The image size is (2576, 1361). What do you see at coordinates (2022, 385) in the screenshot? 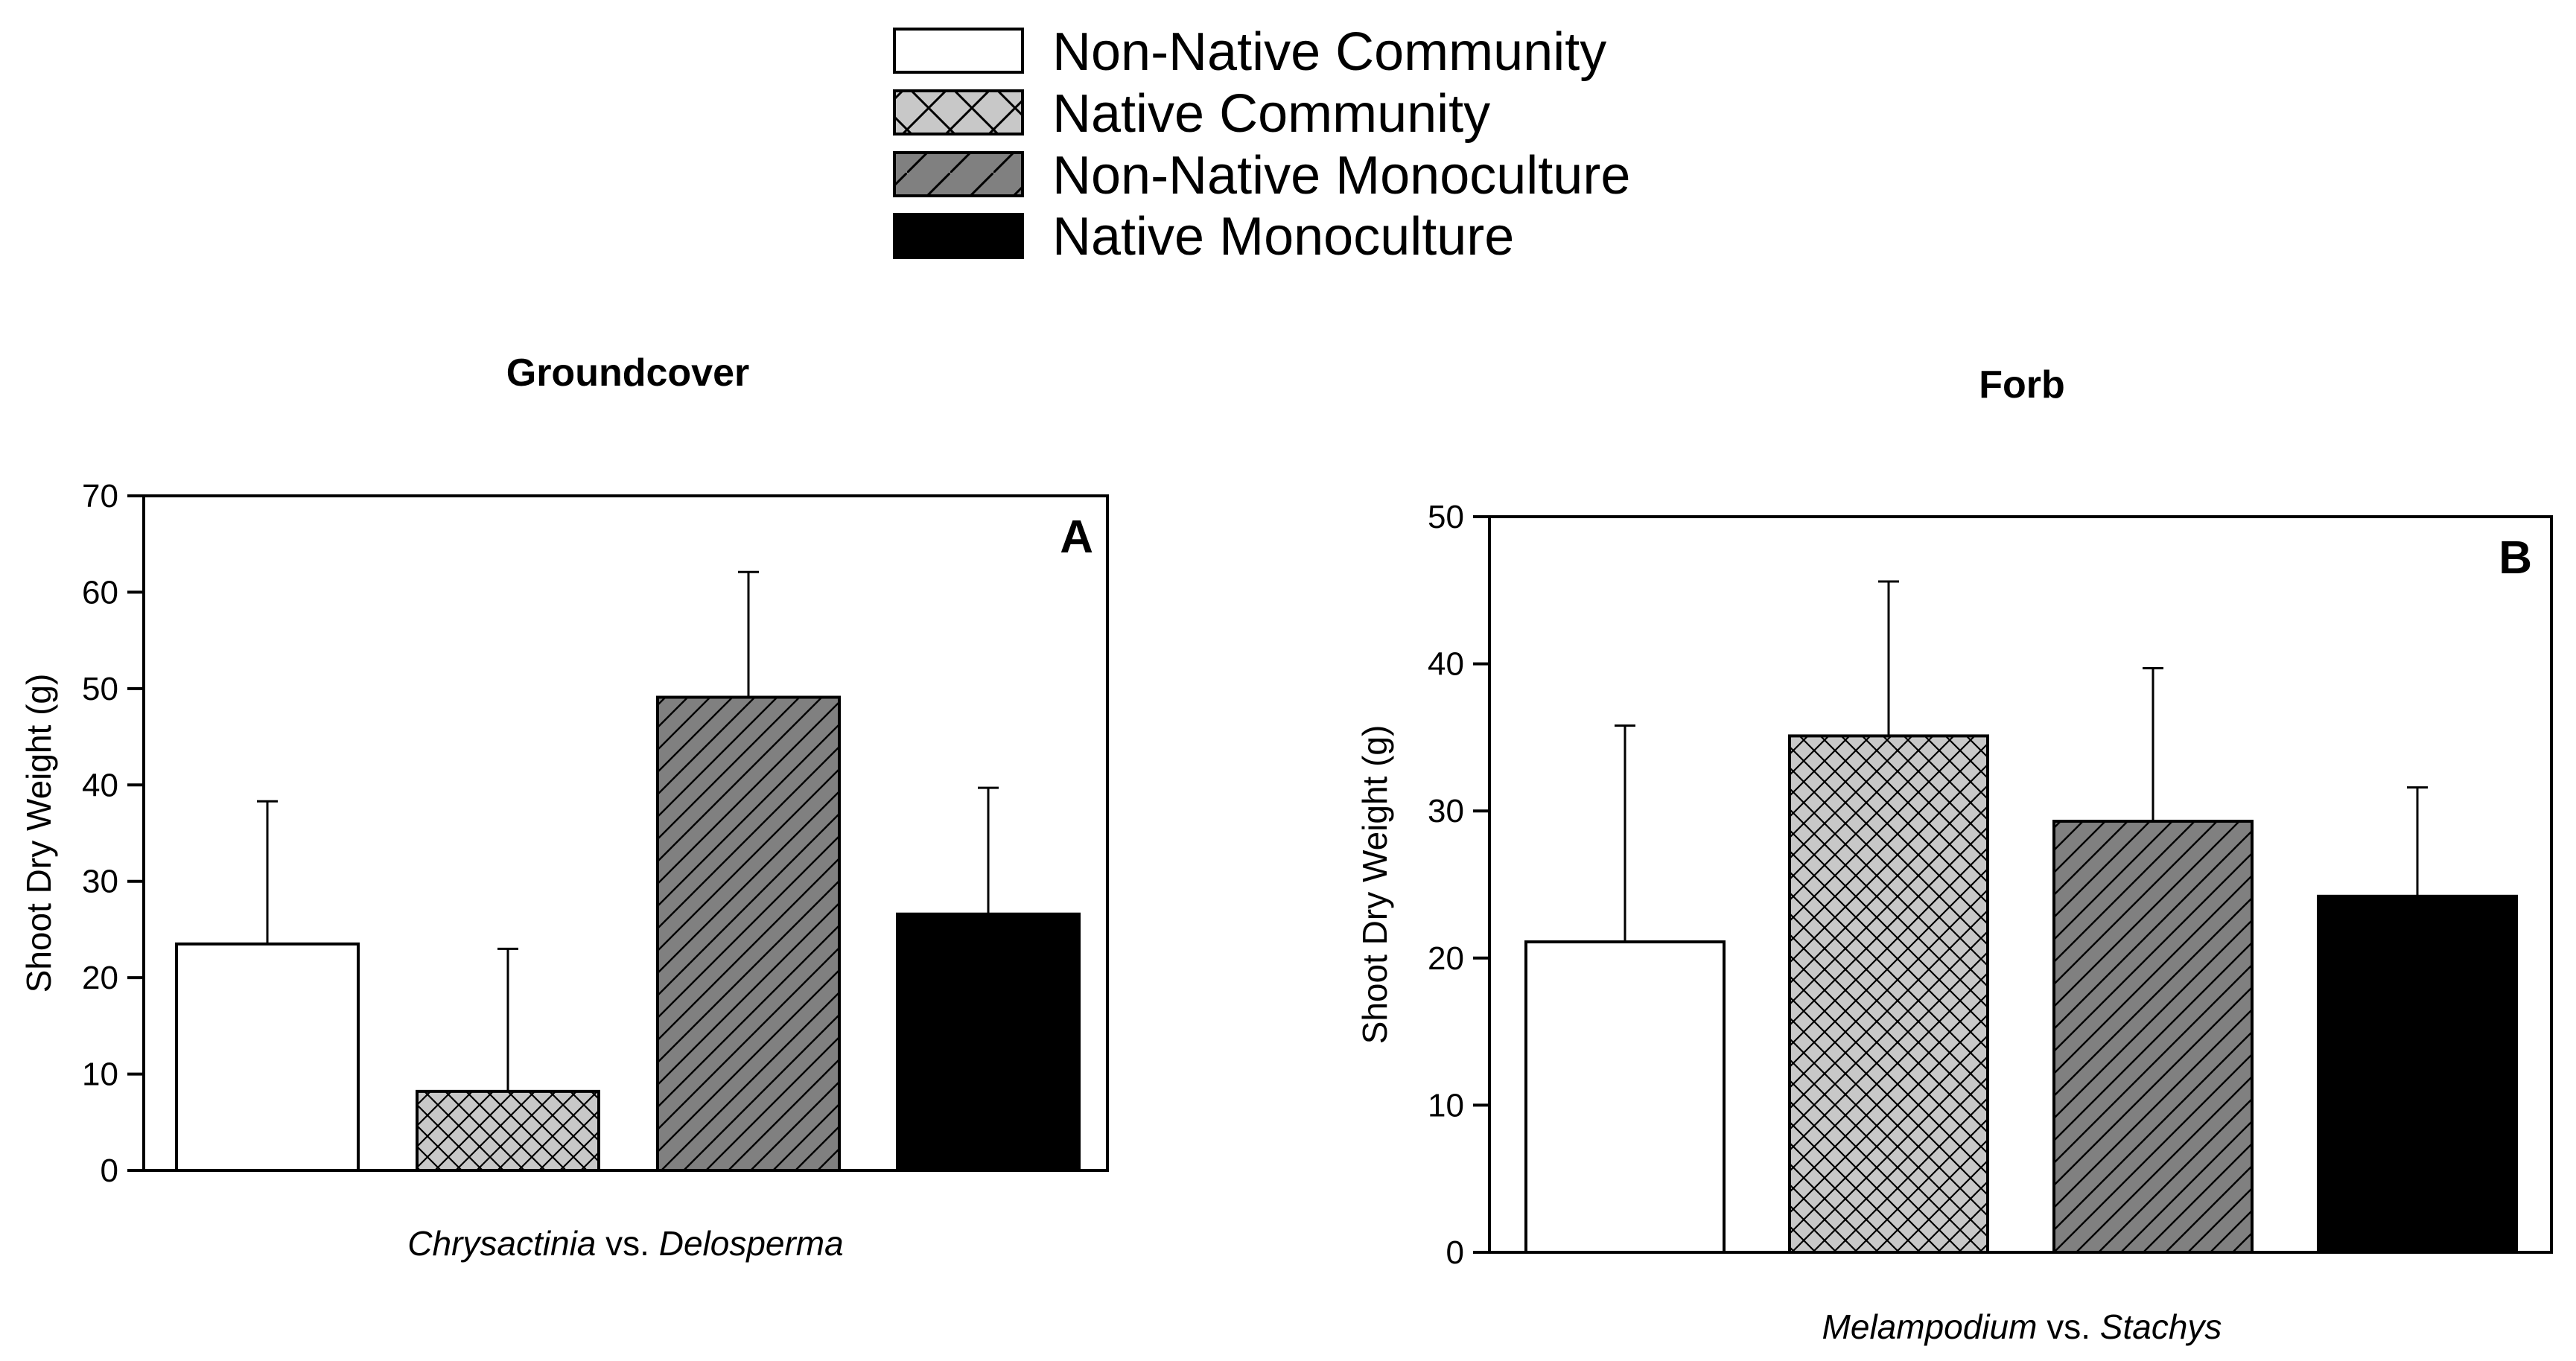
I see `chart-title: Forb` at bounding box center [2022, 385].